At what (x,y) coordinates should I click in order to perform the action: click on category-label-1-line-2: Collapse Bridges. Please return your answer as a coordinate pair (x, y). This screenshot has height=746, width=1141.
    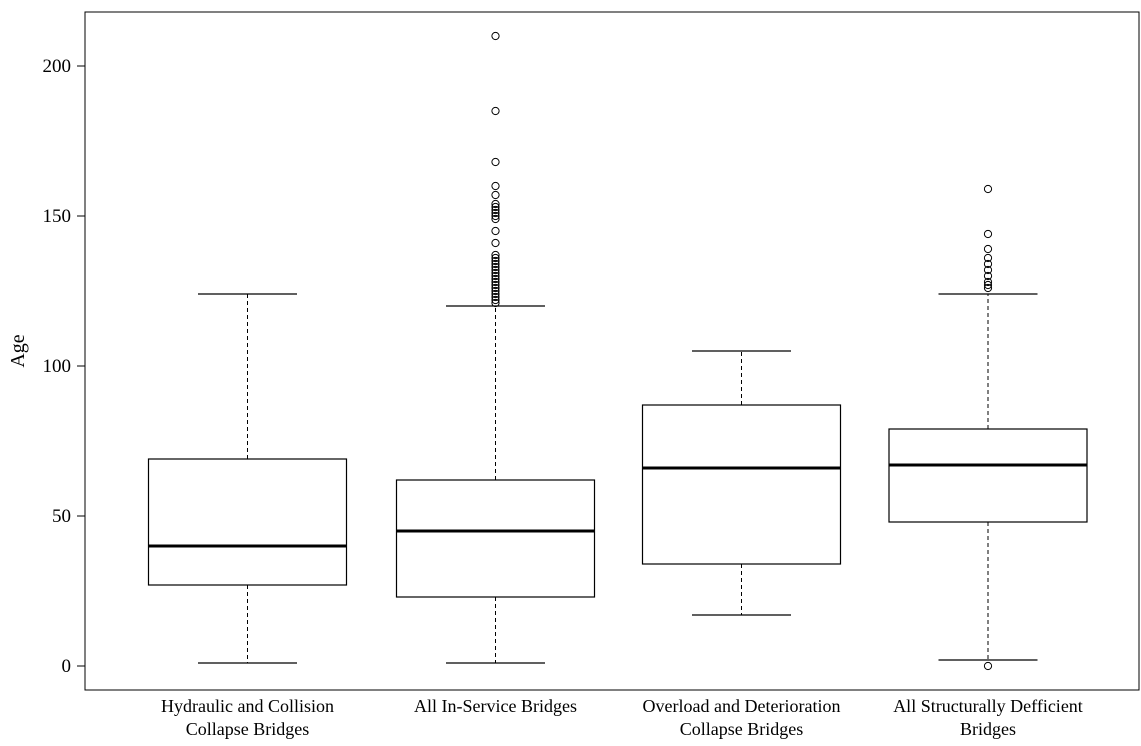
    Looking at the image, I should click on (248, 729).